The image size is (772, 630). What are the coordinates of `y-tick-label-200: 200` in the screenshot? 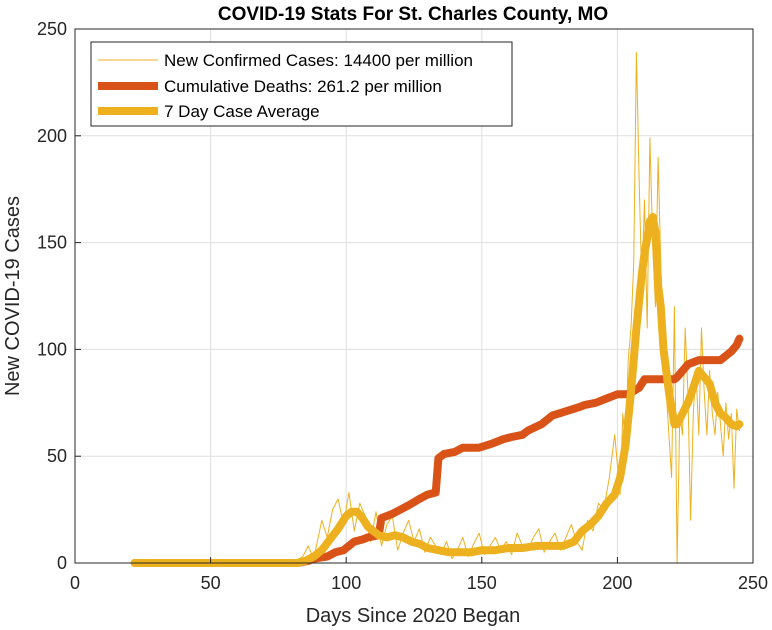 It's located at (52, 136).